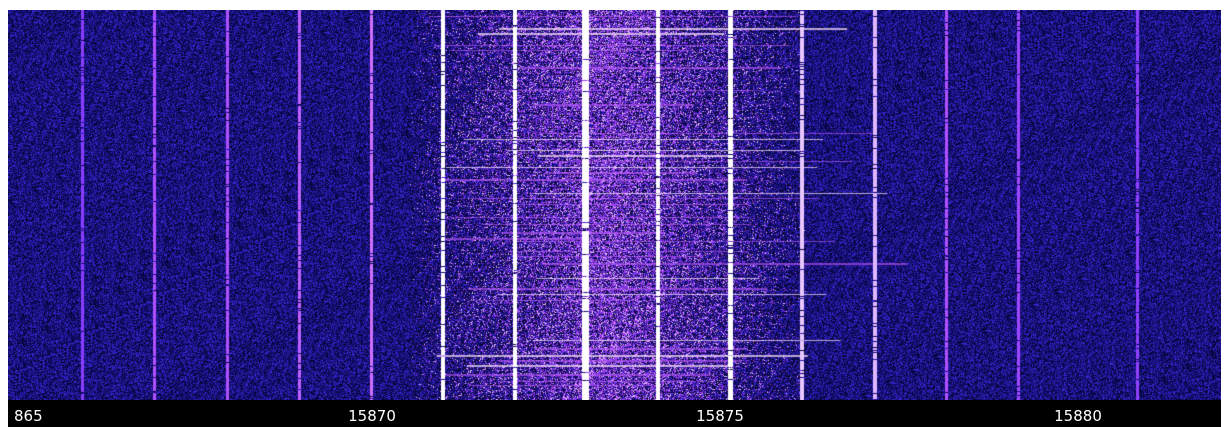 Image resolution: width=1228 pixels, height=427 pixels. What do you see at coordinates (720, 416) in the screenshot?
I see `frequency-label: 15875` at bounding box center [720, 416].